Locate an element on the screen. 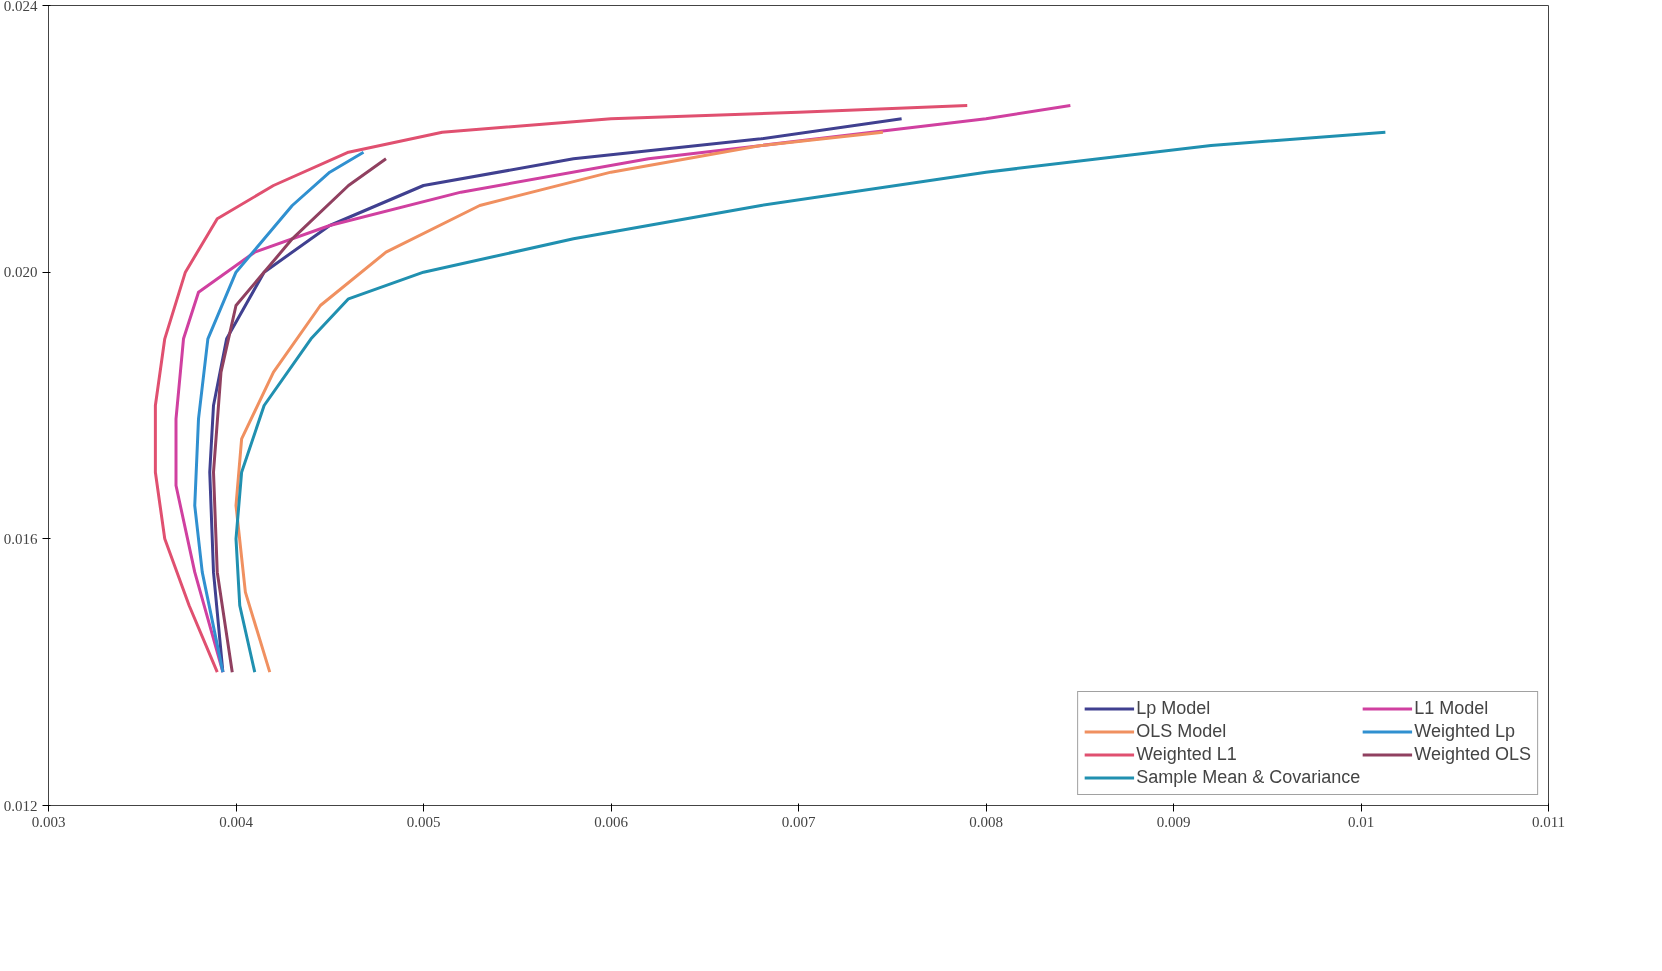 The width and height of the screenshot is (1662, 971). legend-label: OLS Model is located at coordinates (1181, 731).